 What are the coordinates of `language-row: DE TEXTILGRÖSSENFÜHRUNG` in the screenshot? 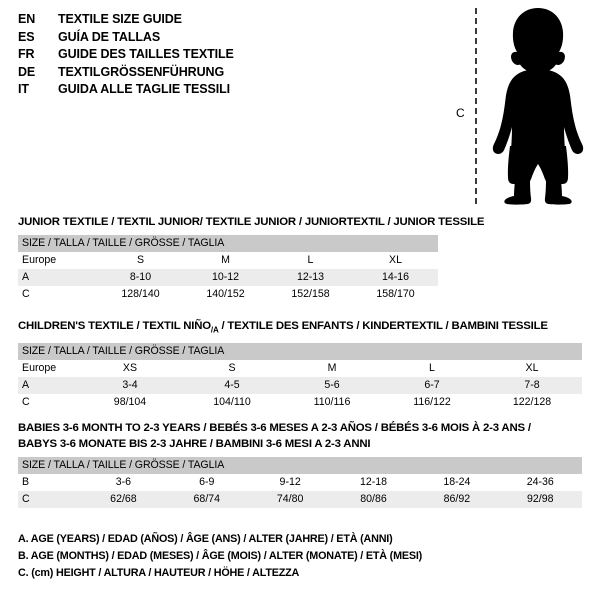 It's located at (183, 74).